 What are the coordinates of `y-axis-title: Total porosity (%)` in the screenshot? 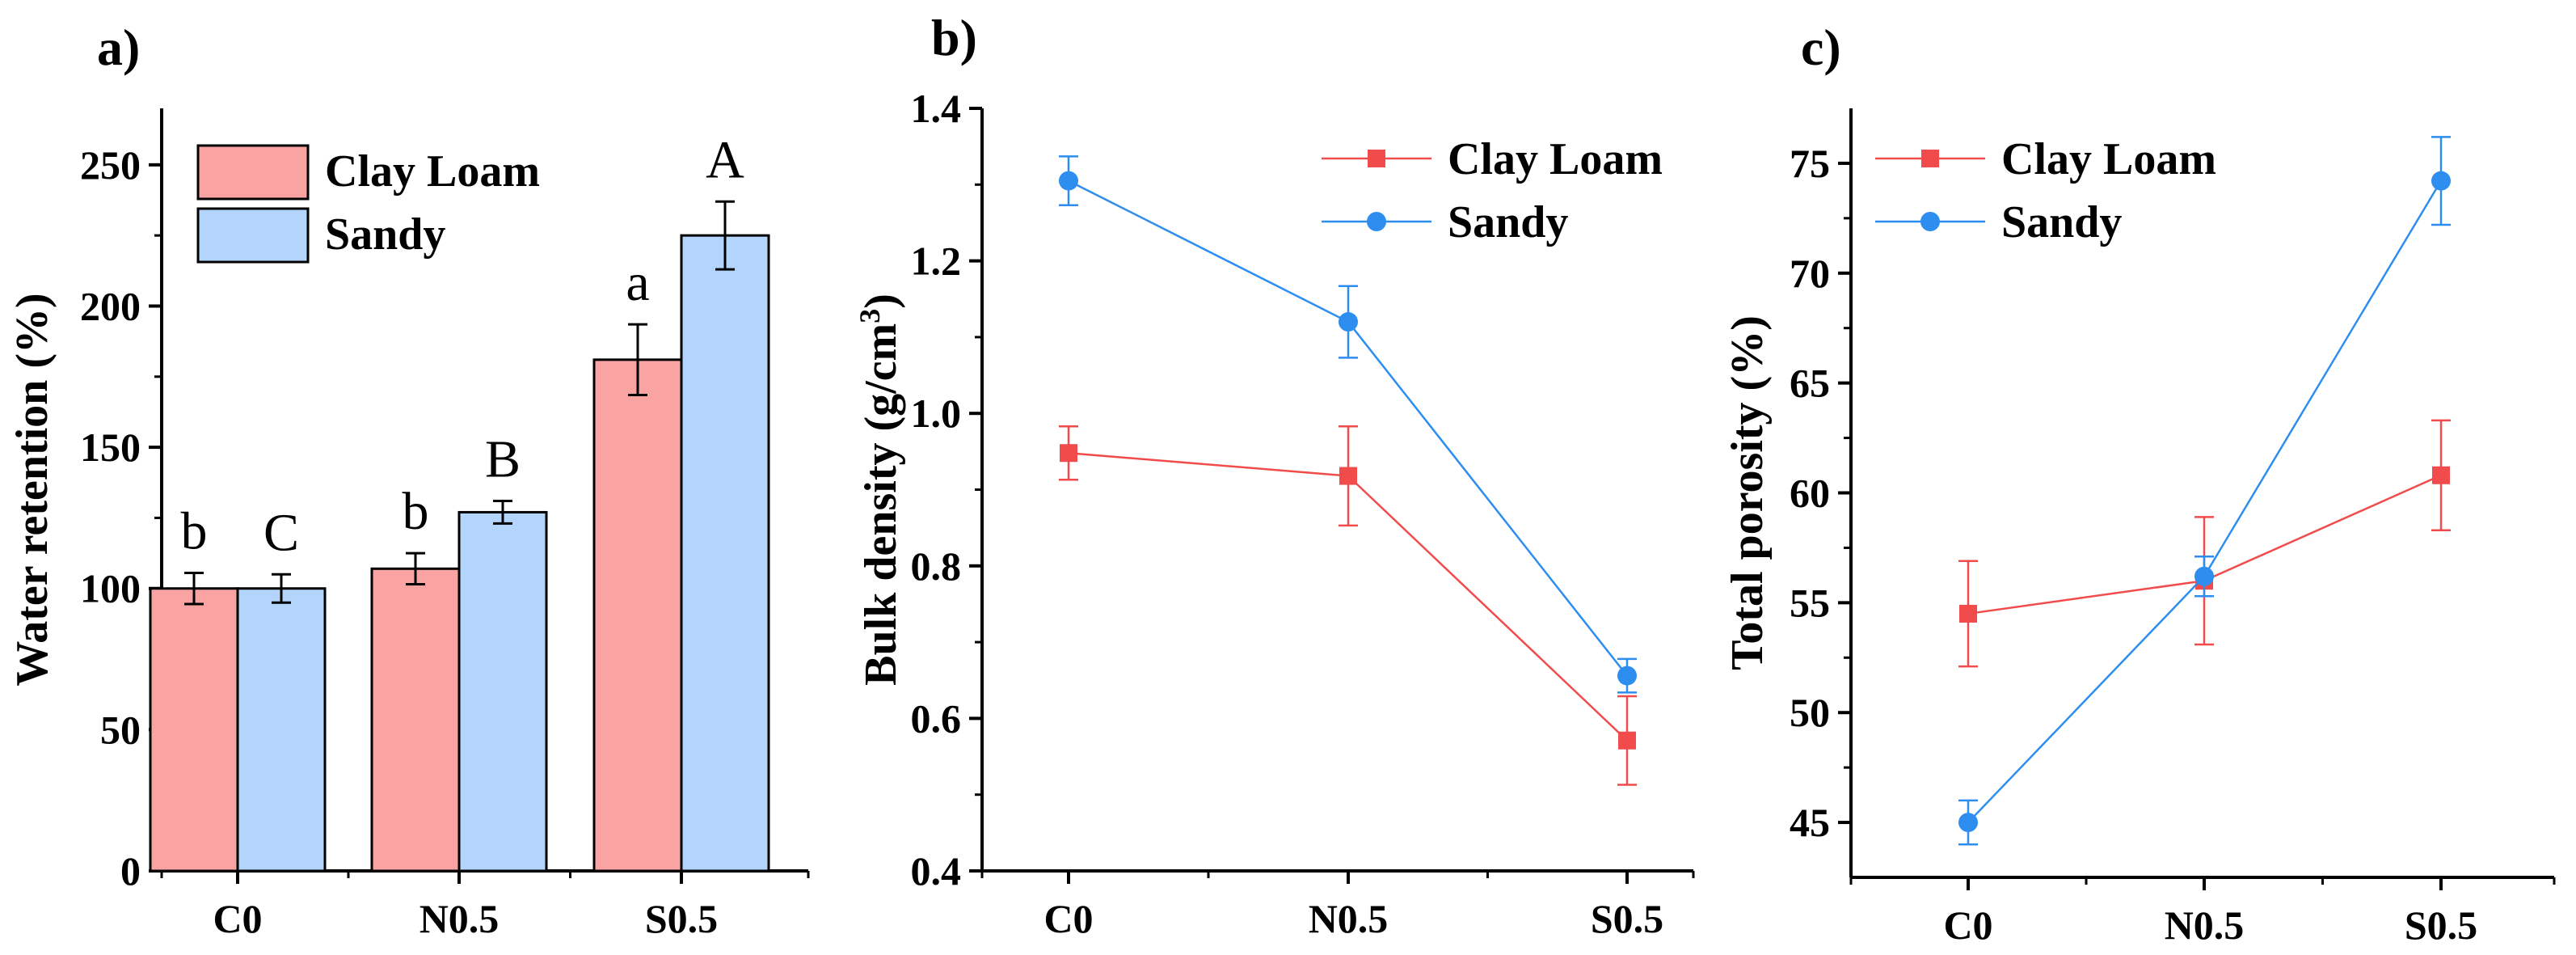 It's located at (1747, 492).